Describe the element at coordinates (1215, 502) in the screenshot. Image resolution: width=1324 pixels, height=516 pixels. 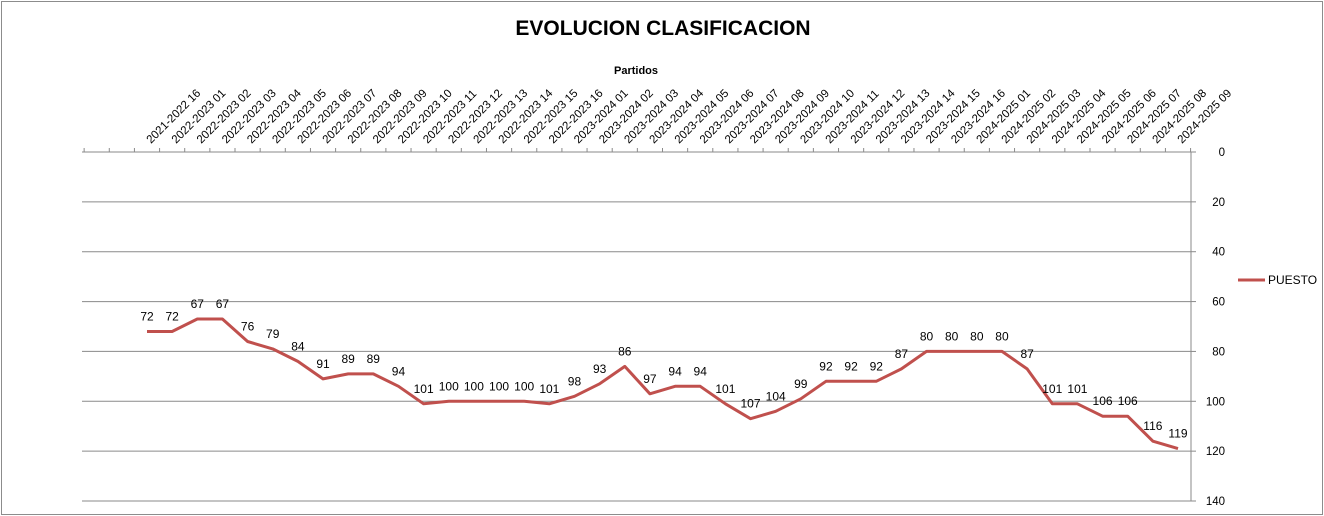
I see `y-tick-label: 140` at that location.